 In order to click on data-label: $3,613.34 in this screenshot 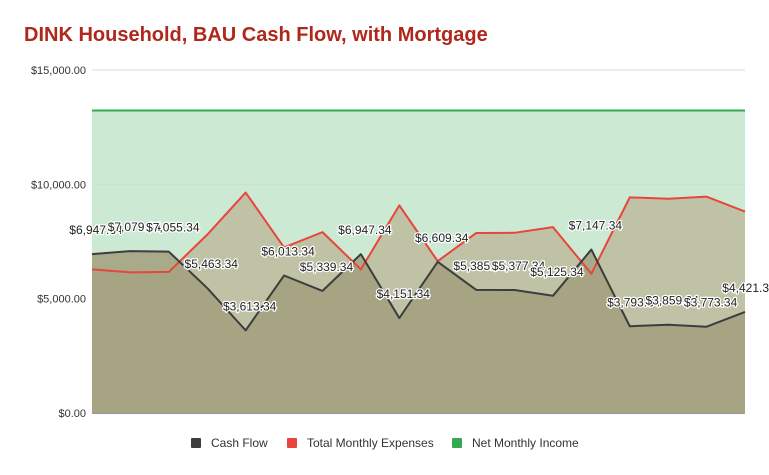, I will do `click(250, 306)`.